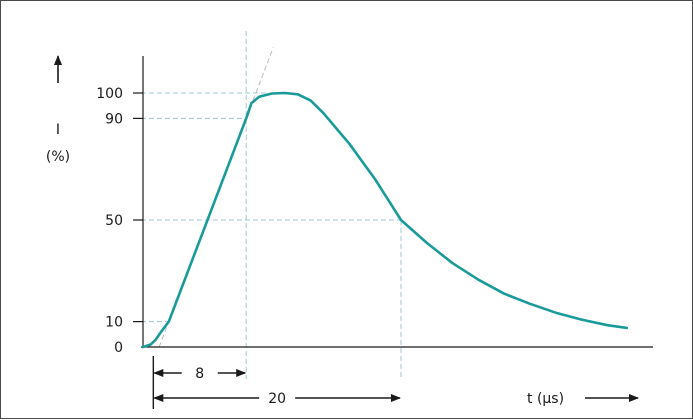 The height and width of the screenshot is (420, 693). Describe the element at coordinates (277, 399) in the screenshot. I see `half-time-dimension-label: 20` at that location.